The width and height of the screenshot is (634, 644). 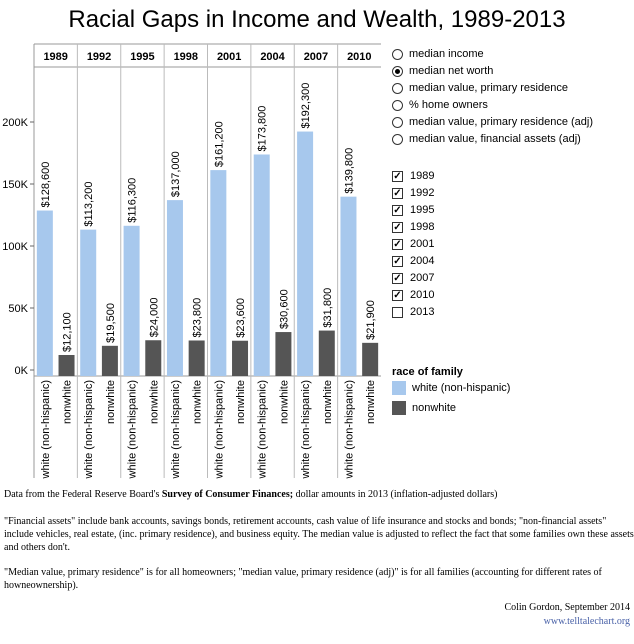 What do you see at coordinates (567, 607) in the screenshot?
I see `author-credit: Colin Gordon, September 2014` at bounding box center [567, 607].